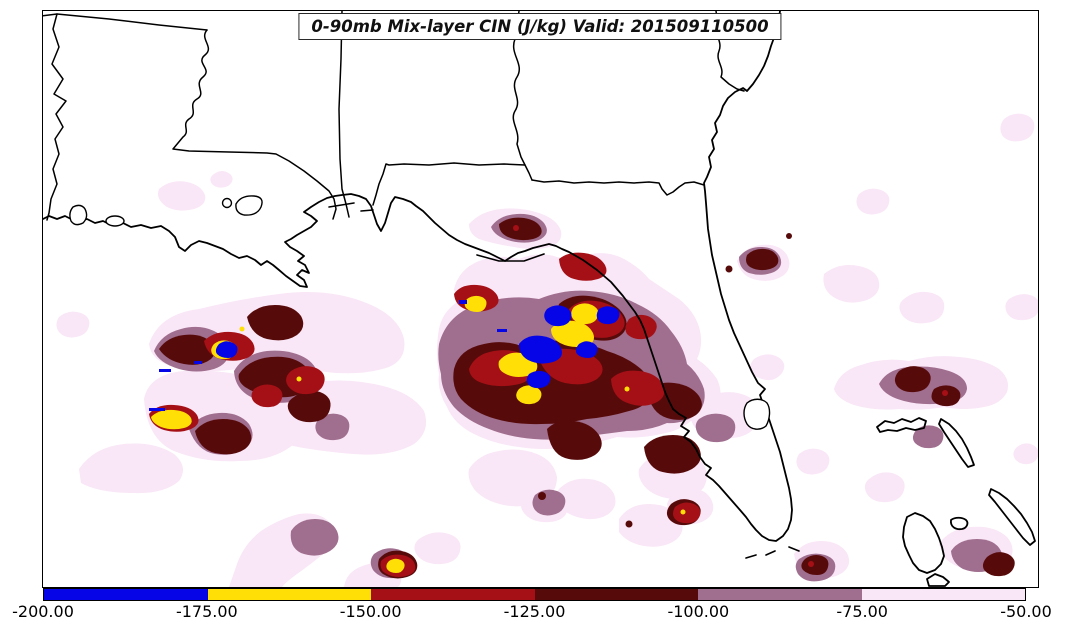  What do you see at coordinates (344, 114) in the screenshot?
I see `border-mississippi-alabama` at bounding box center [344, 114].